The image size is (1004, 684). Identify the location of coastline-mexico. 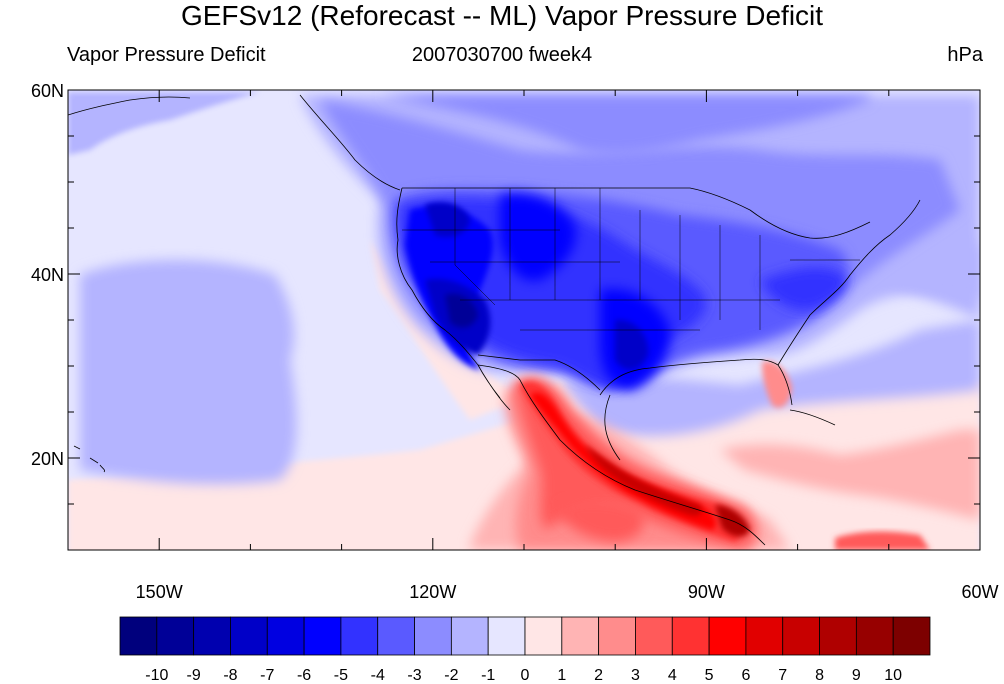
(621, 455).